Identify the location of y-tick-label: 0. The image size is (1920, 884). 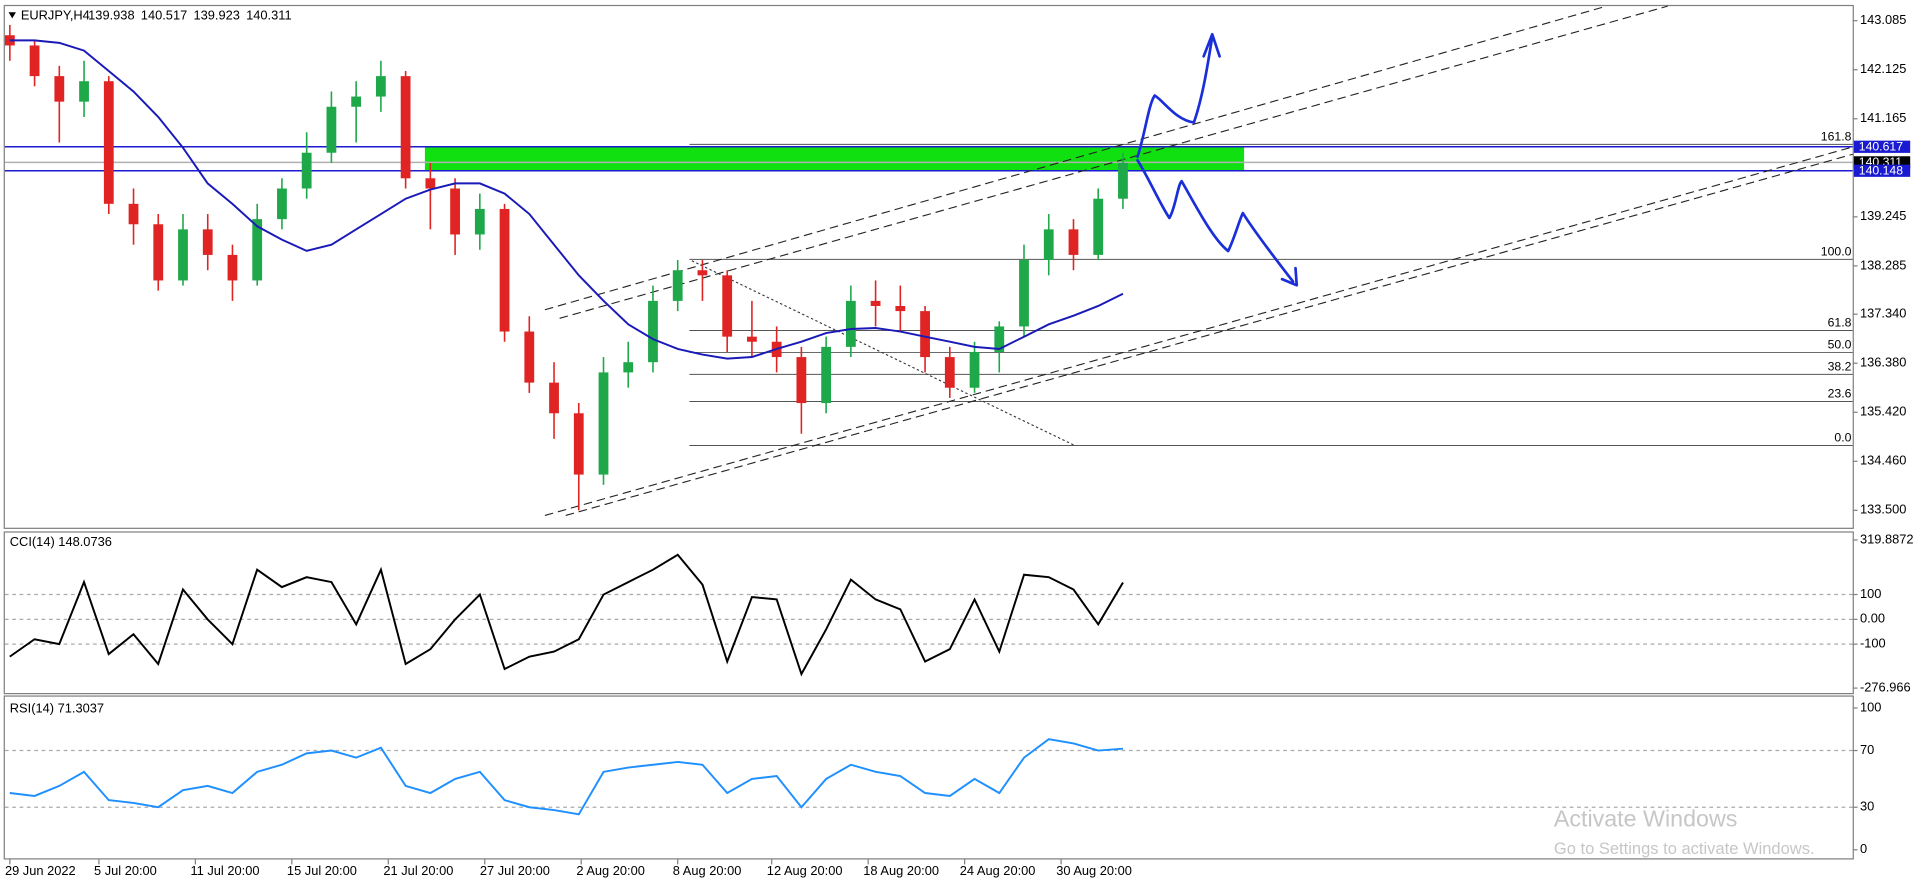
(1863, 848).